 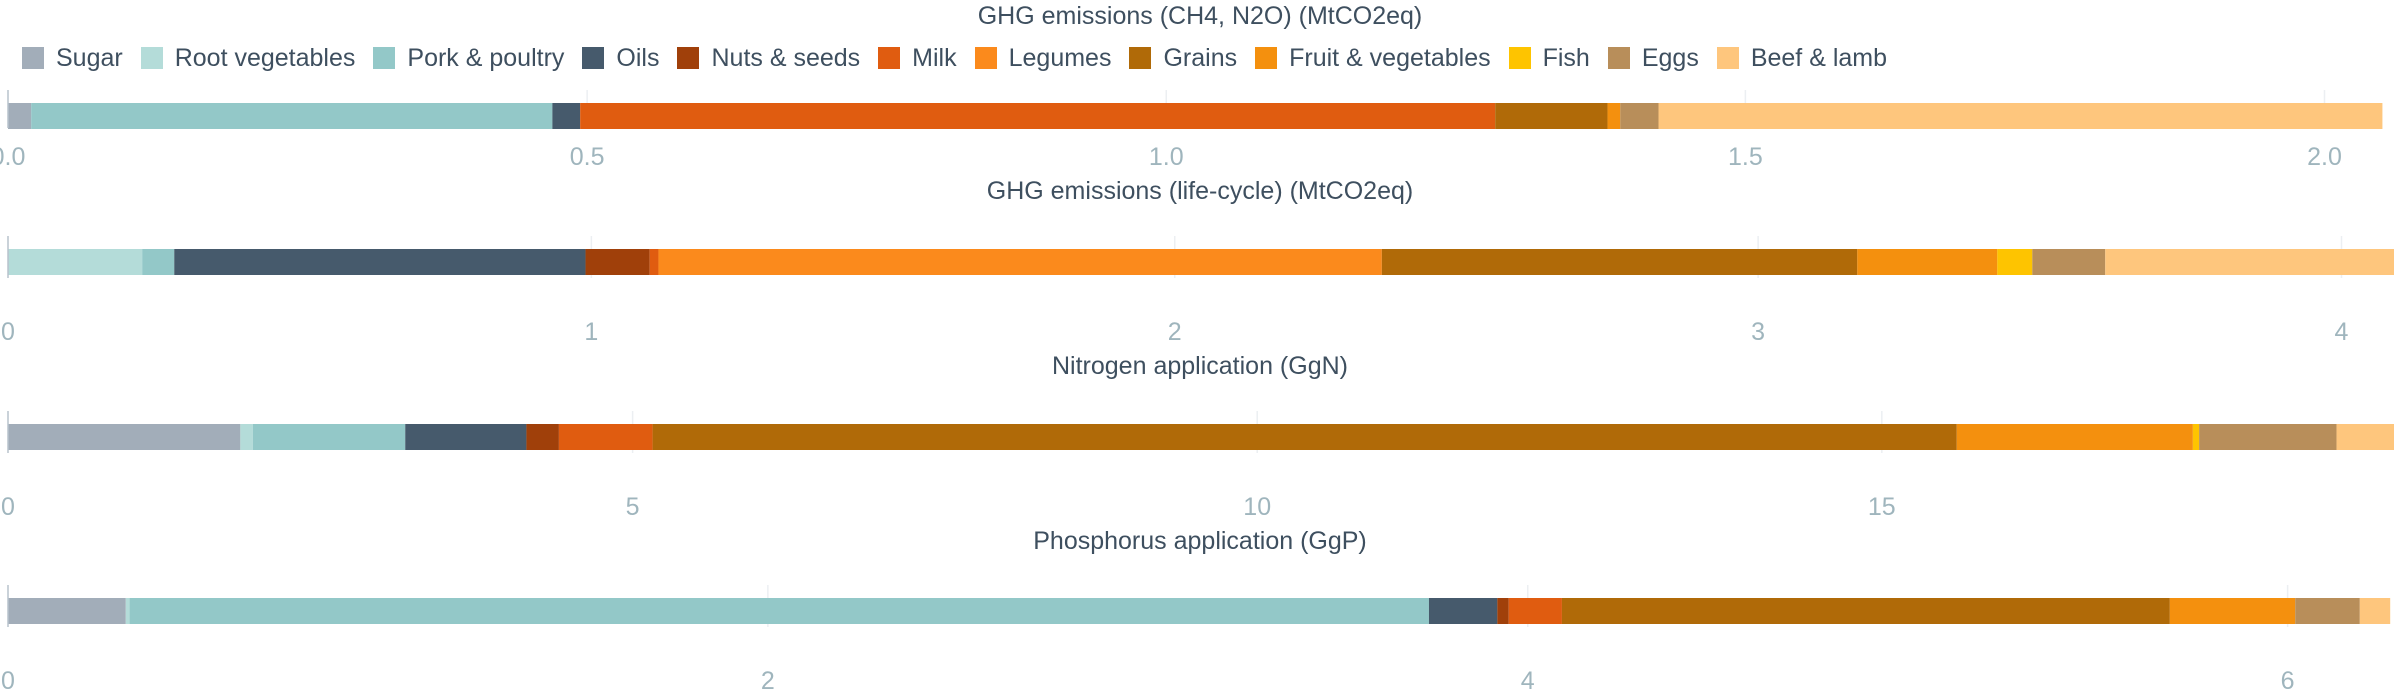 I want to click on legend-item-milk: Milk, so click(x=917, y=58).